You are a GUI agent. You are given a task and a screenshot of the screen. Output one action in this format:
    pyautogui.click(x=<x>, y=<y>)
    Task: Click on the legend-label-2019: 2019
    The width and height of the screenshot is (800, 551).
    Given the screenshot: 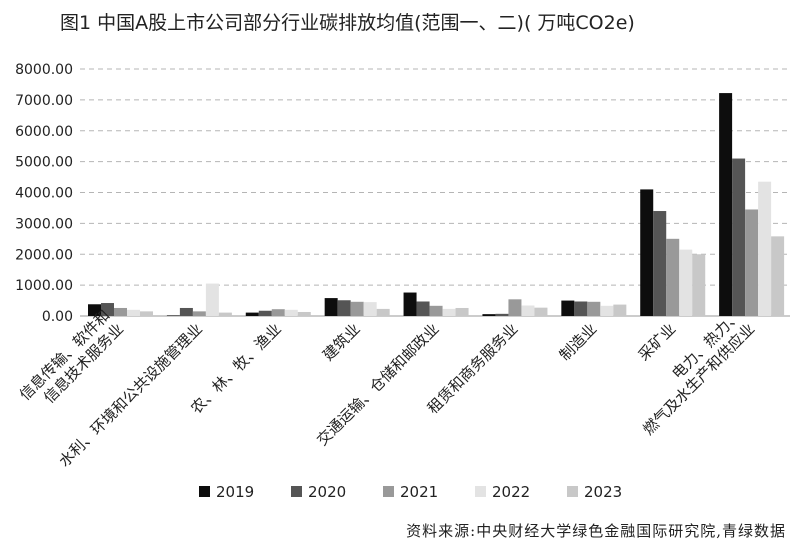 What is the action you would take?
    pyautogui.click(x=235, y=492)
    